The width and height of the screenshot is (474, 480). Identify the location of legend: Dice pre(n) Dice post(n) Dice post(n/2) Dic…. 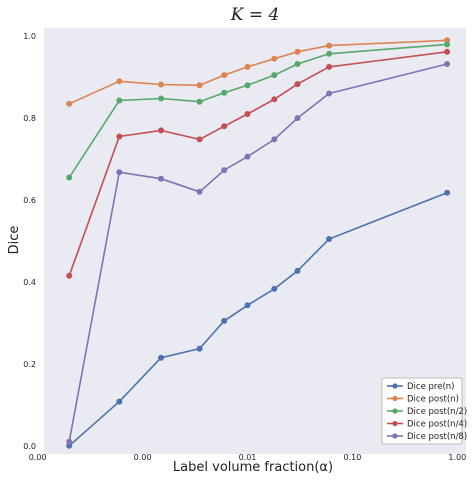
(424, 411).